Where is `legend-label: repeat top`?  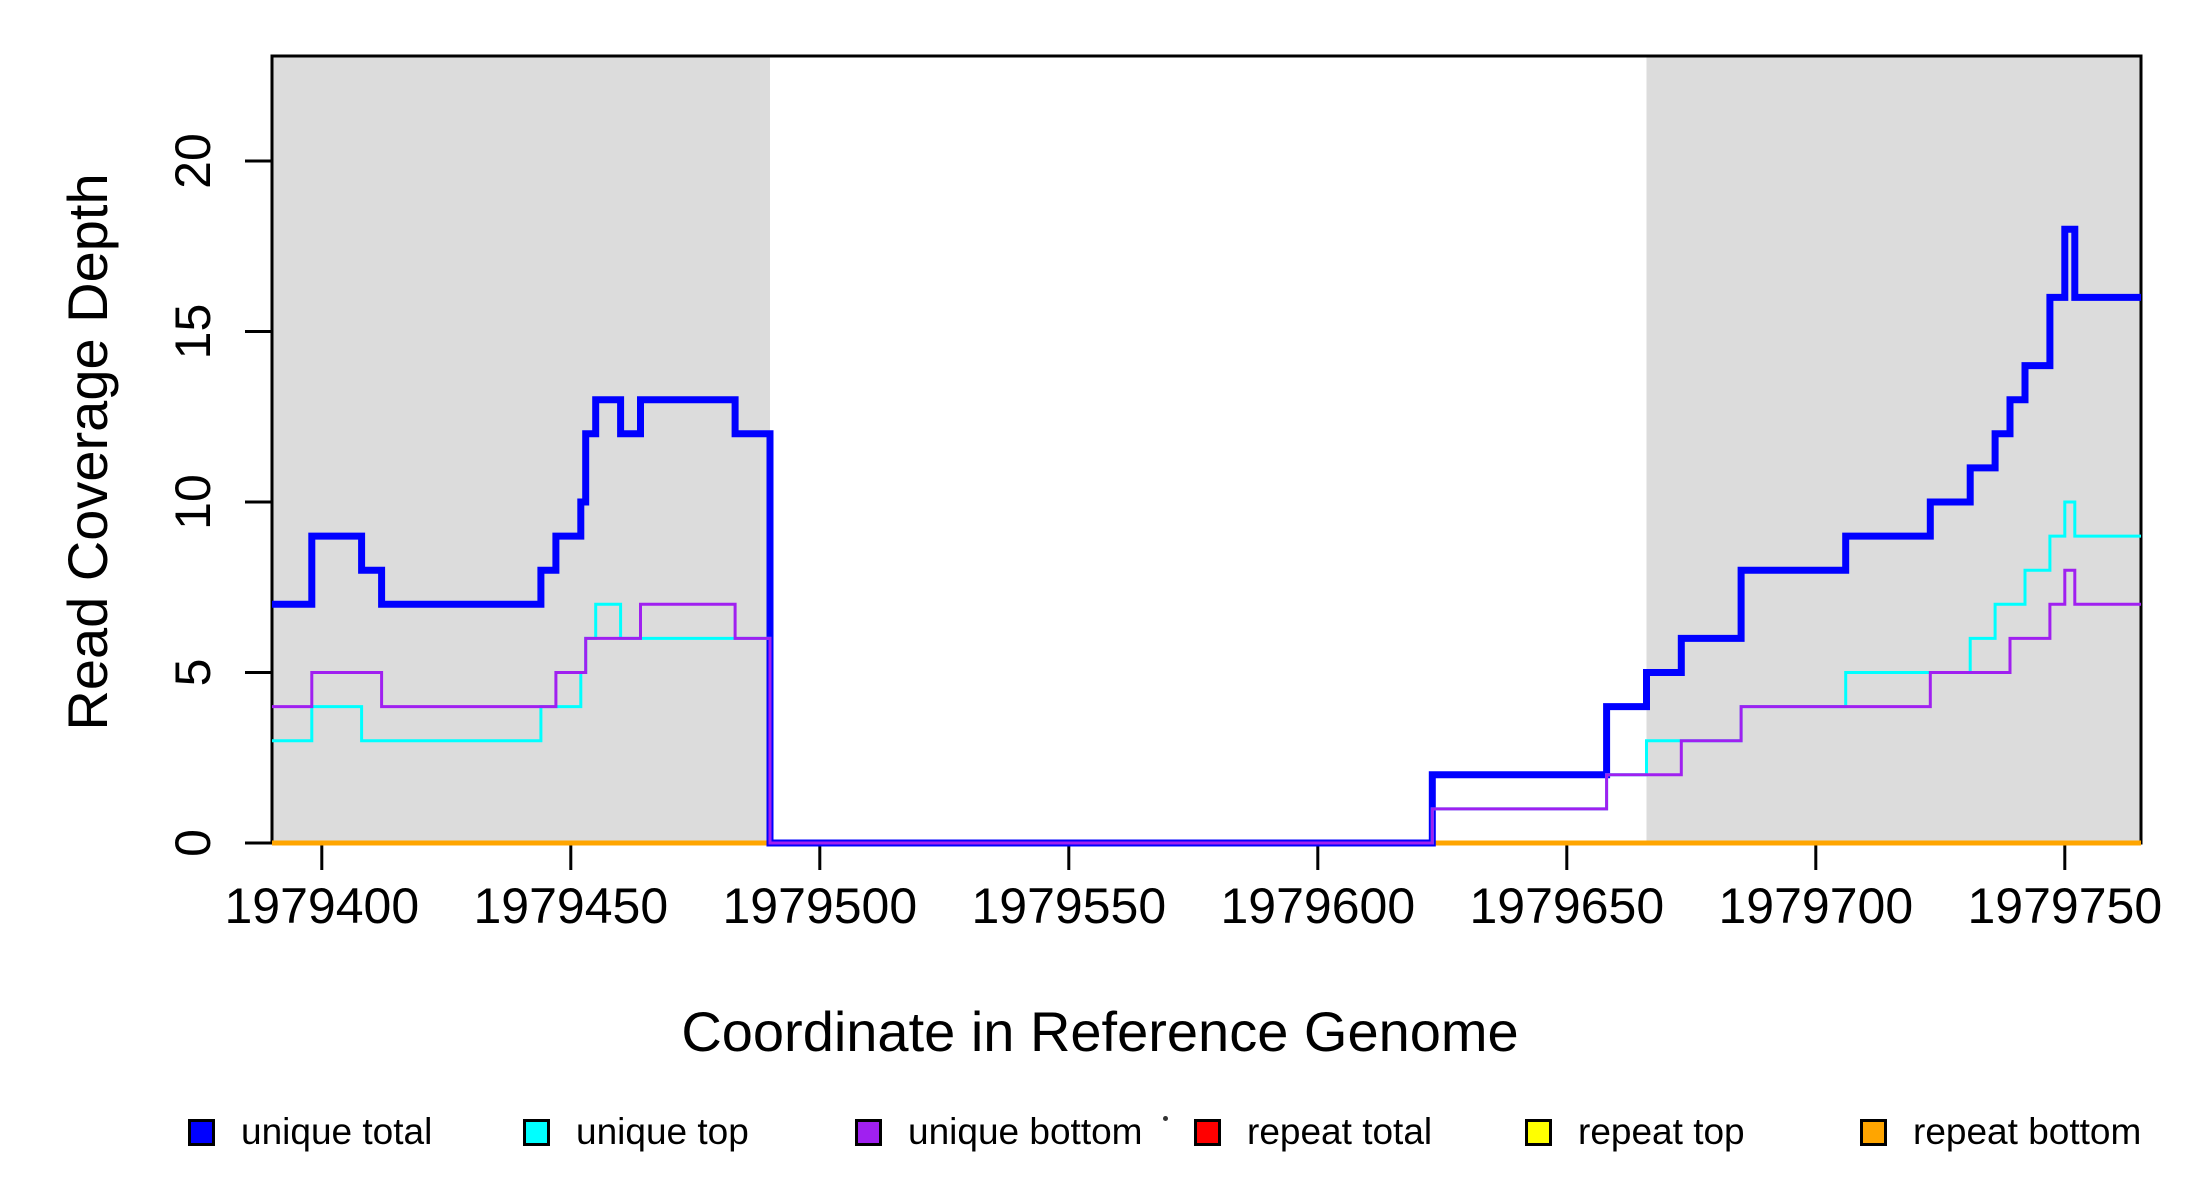 legend-label: repeat top is located at coordinates (1661, 1131).